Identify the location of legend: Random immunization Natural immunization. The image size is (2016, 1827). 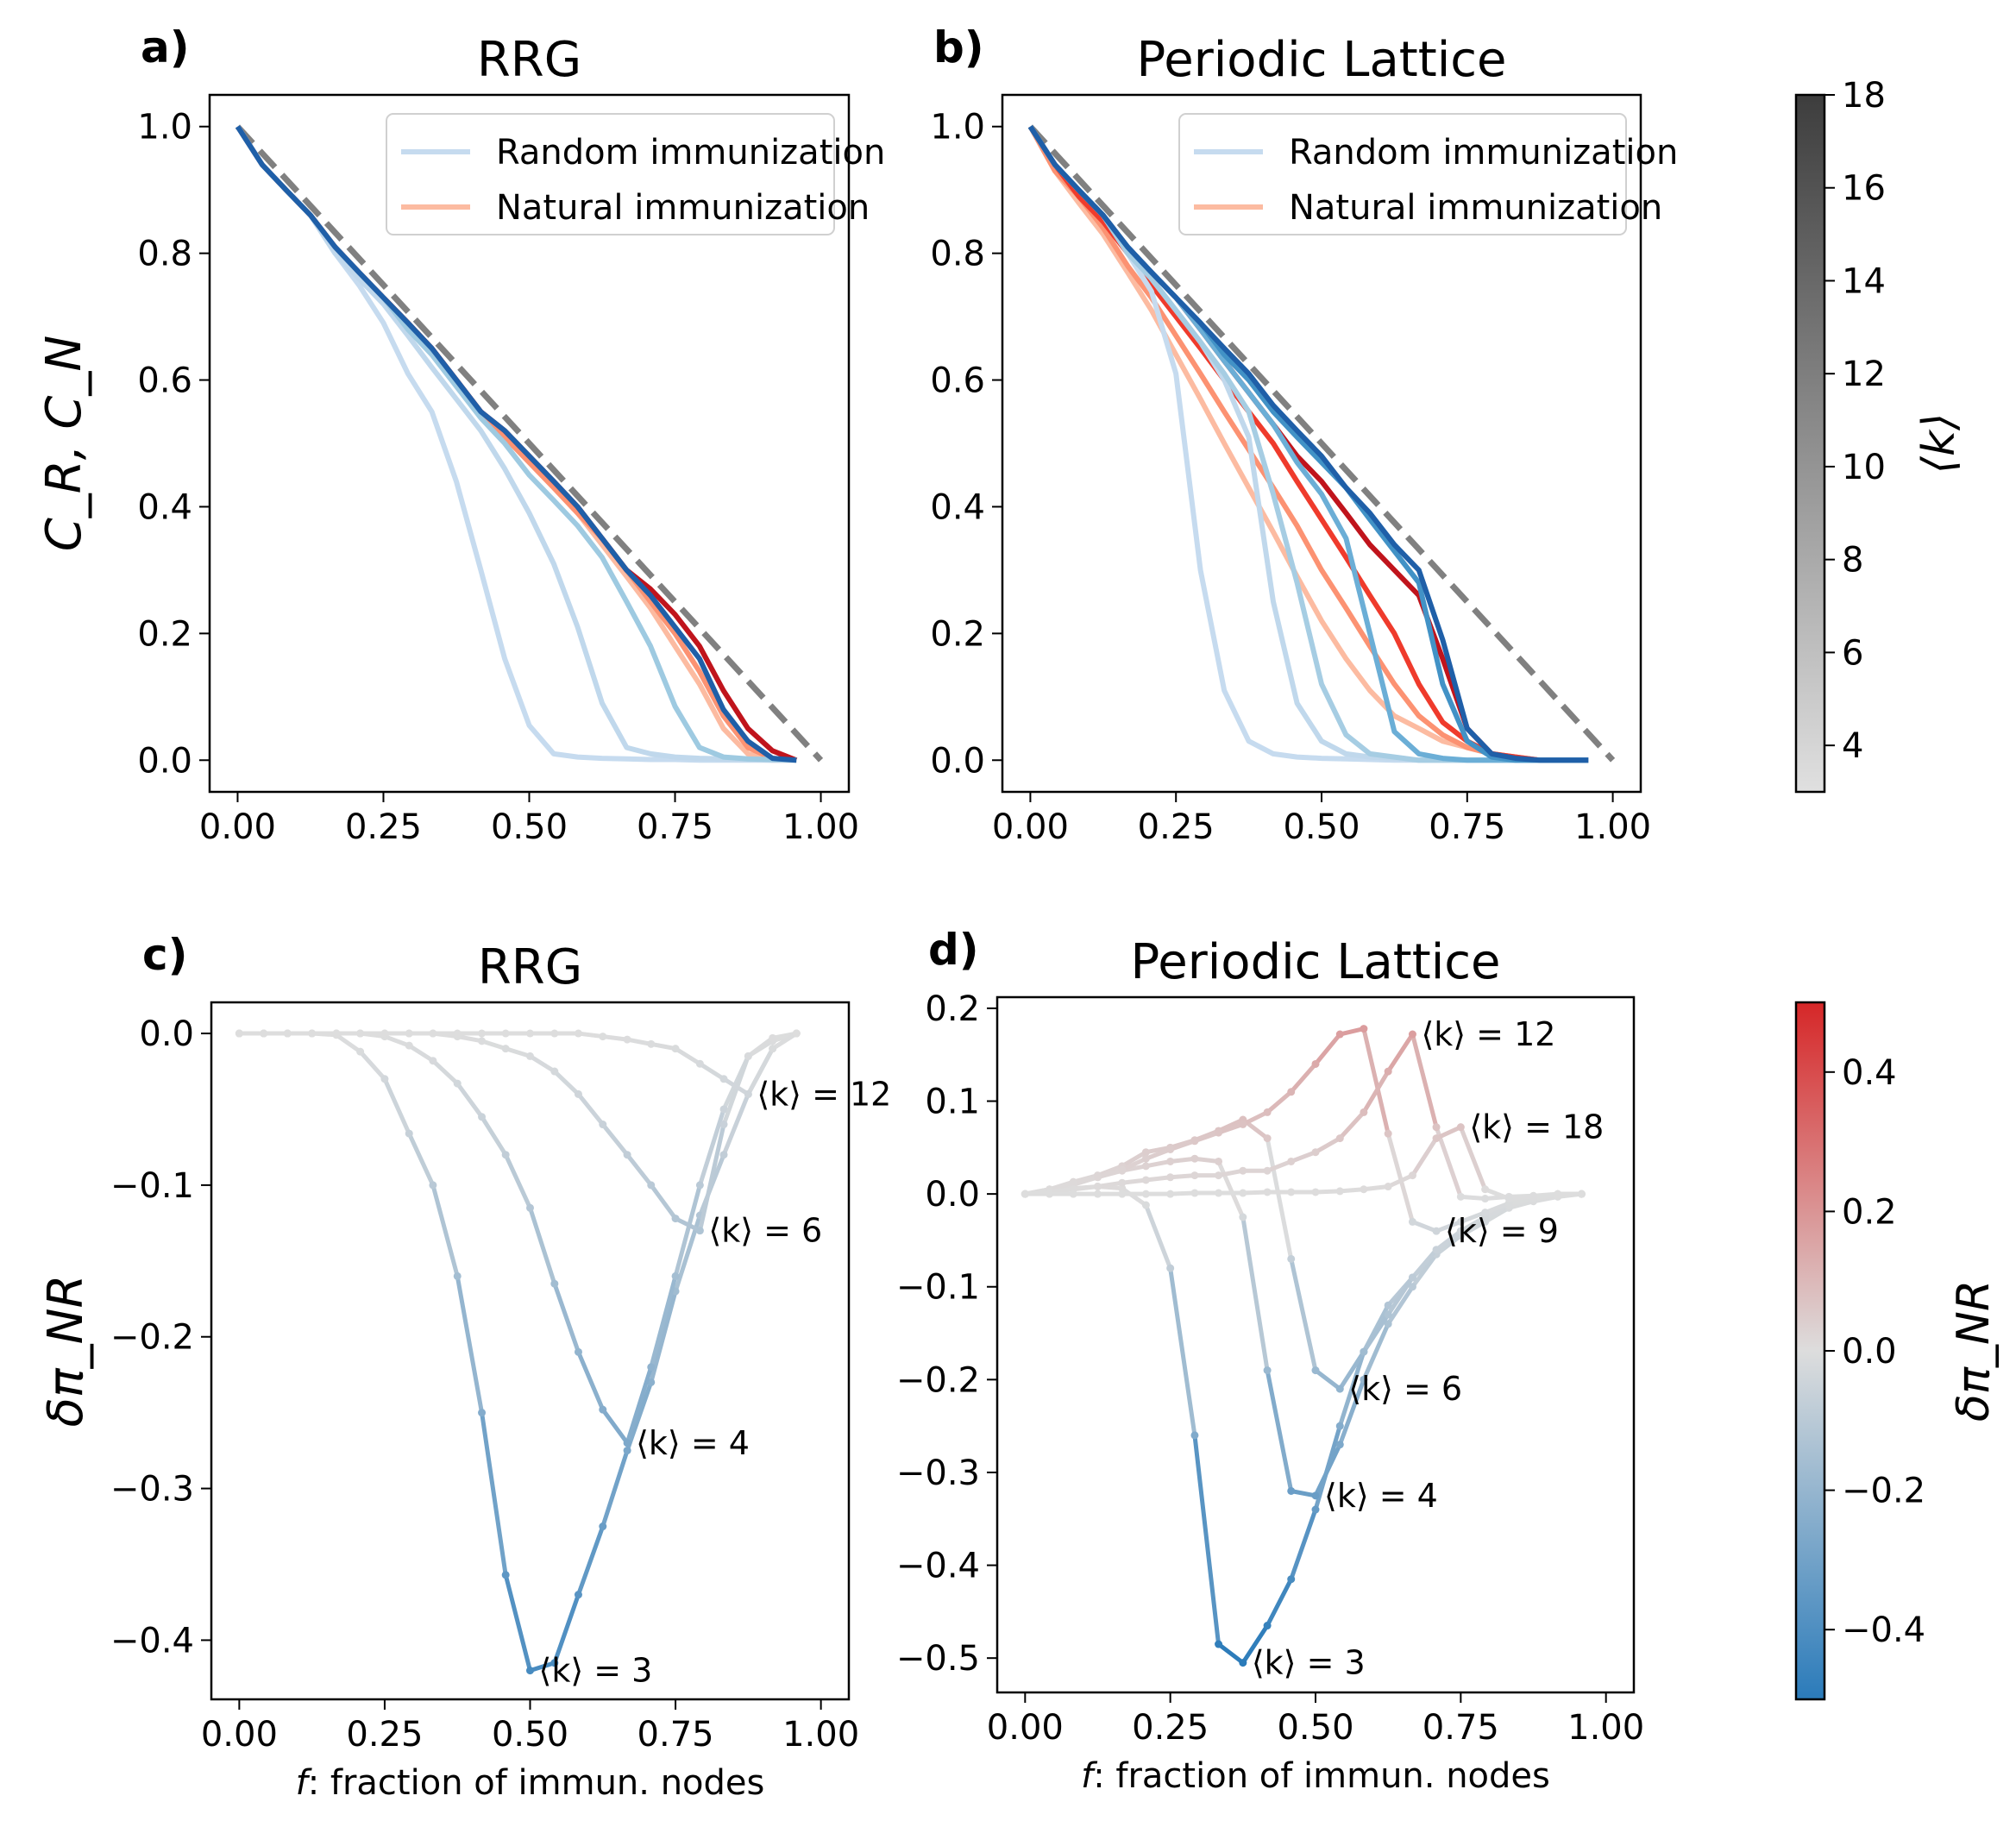
(635, 174).